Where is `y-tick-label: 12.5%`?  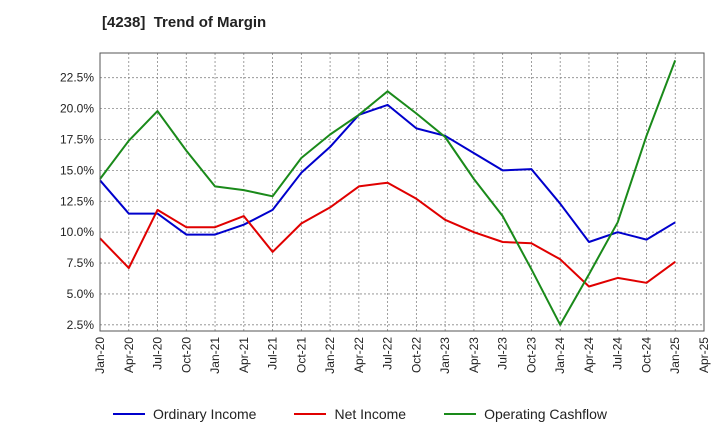 y-tick-label: 12.5% is located at coordinates (77, 201).